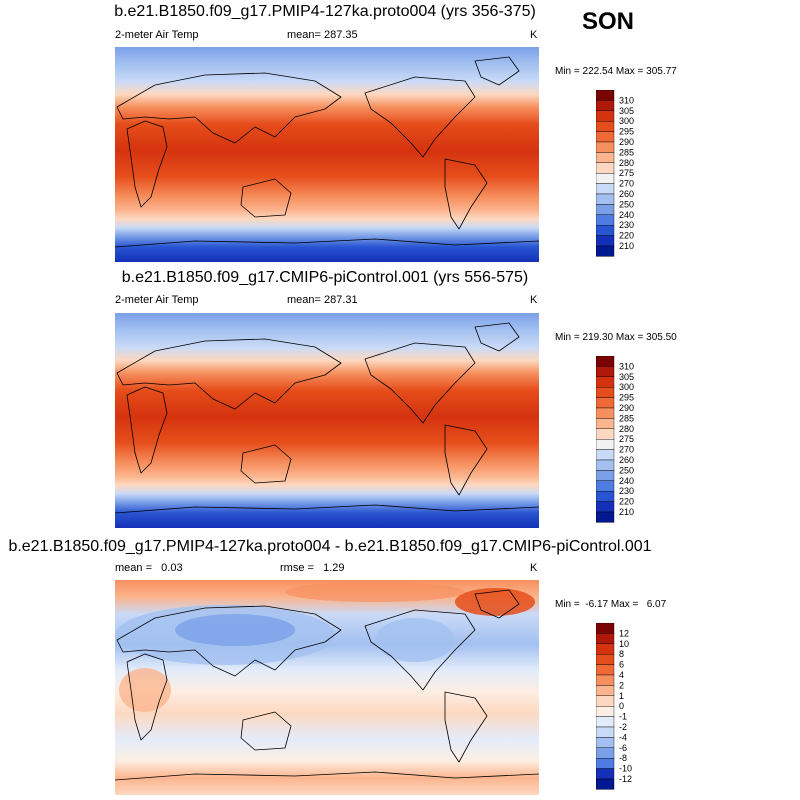  Describe the element at coordinates (626, 460) in the screenshot. I see `colorbar-2-label: 260` at that location.